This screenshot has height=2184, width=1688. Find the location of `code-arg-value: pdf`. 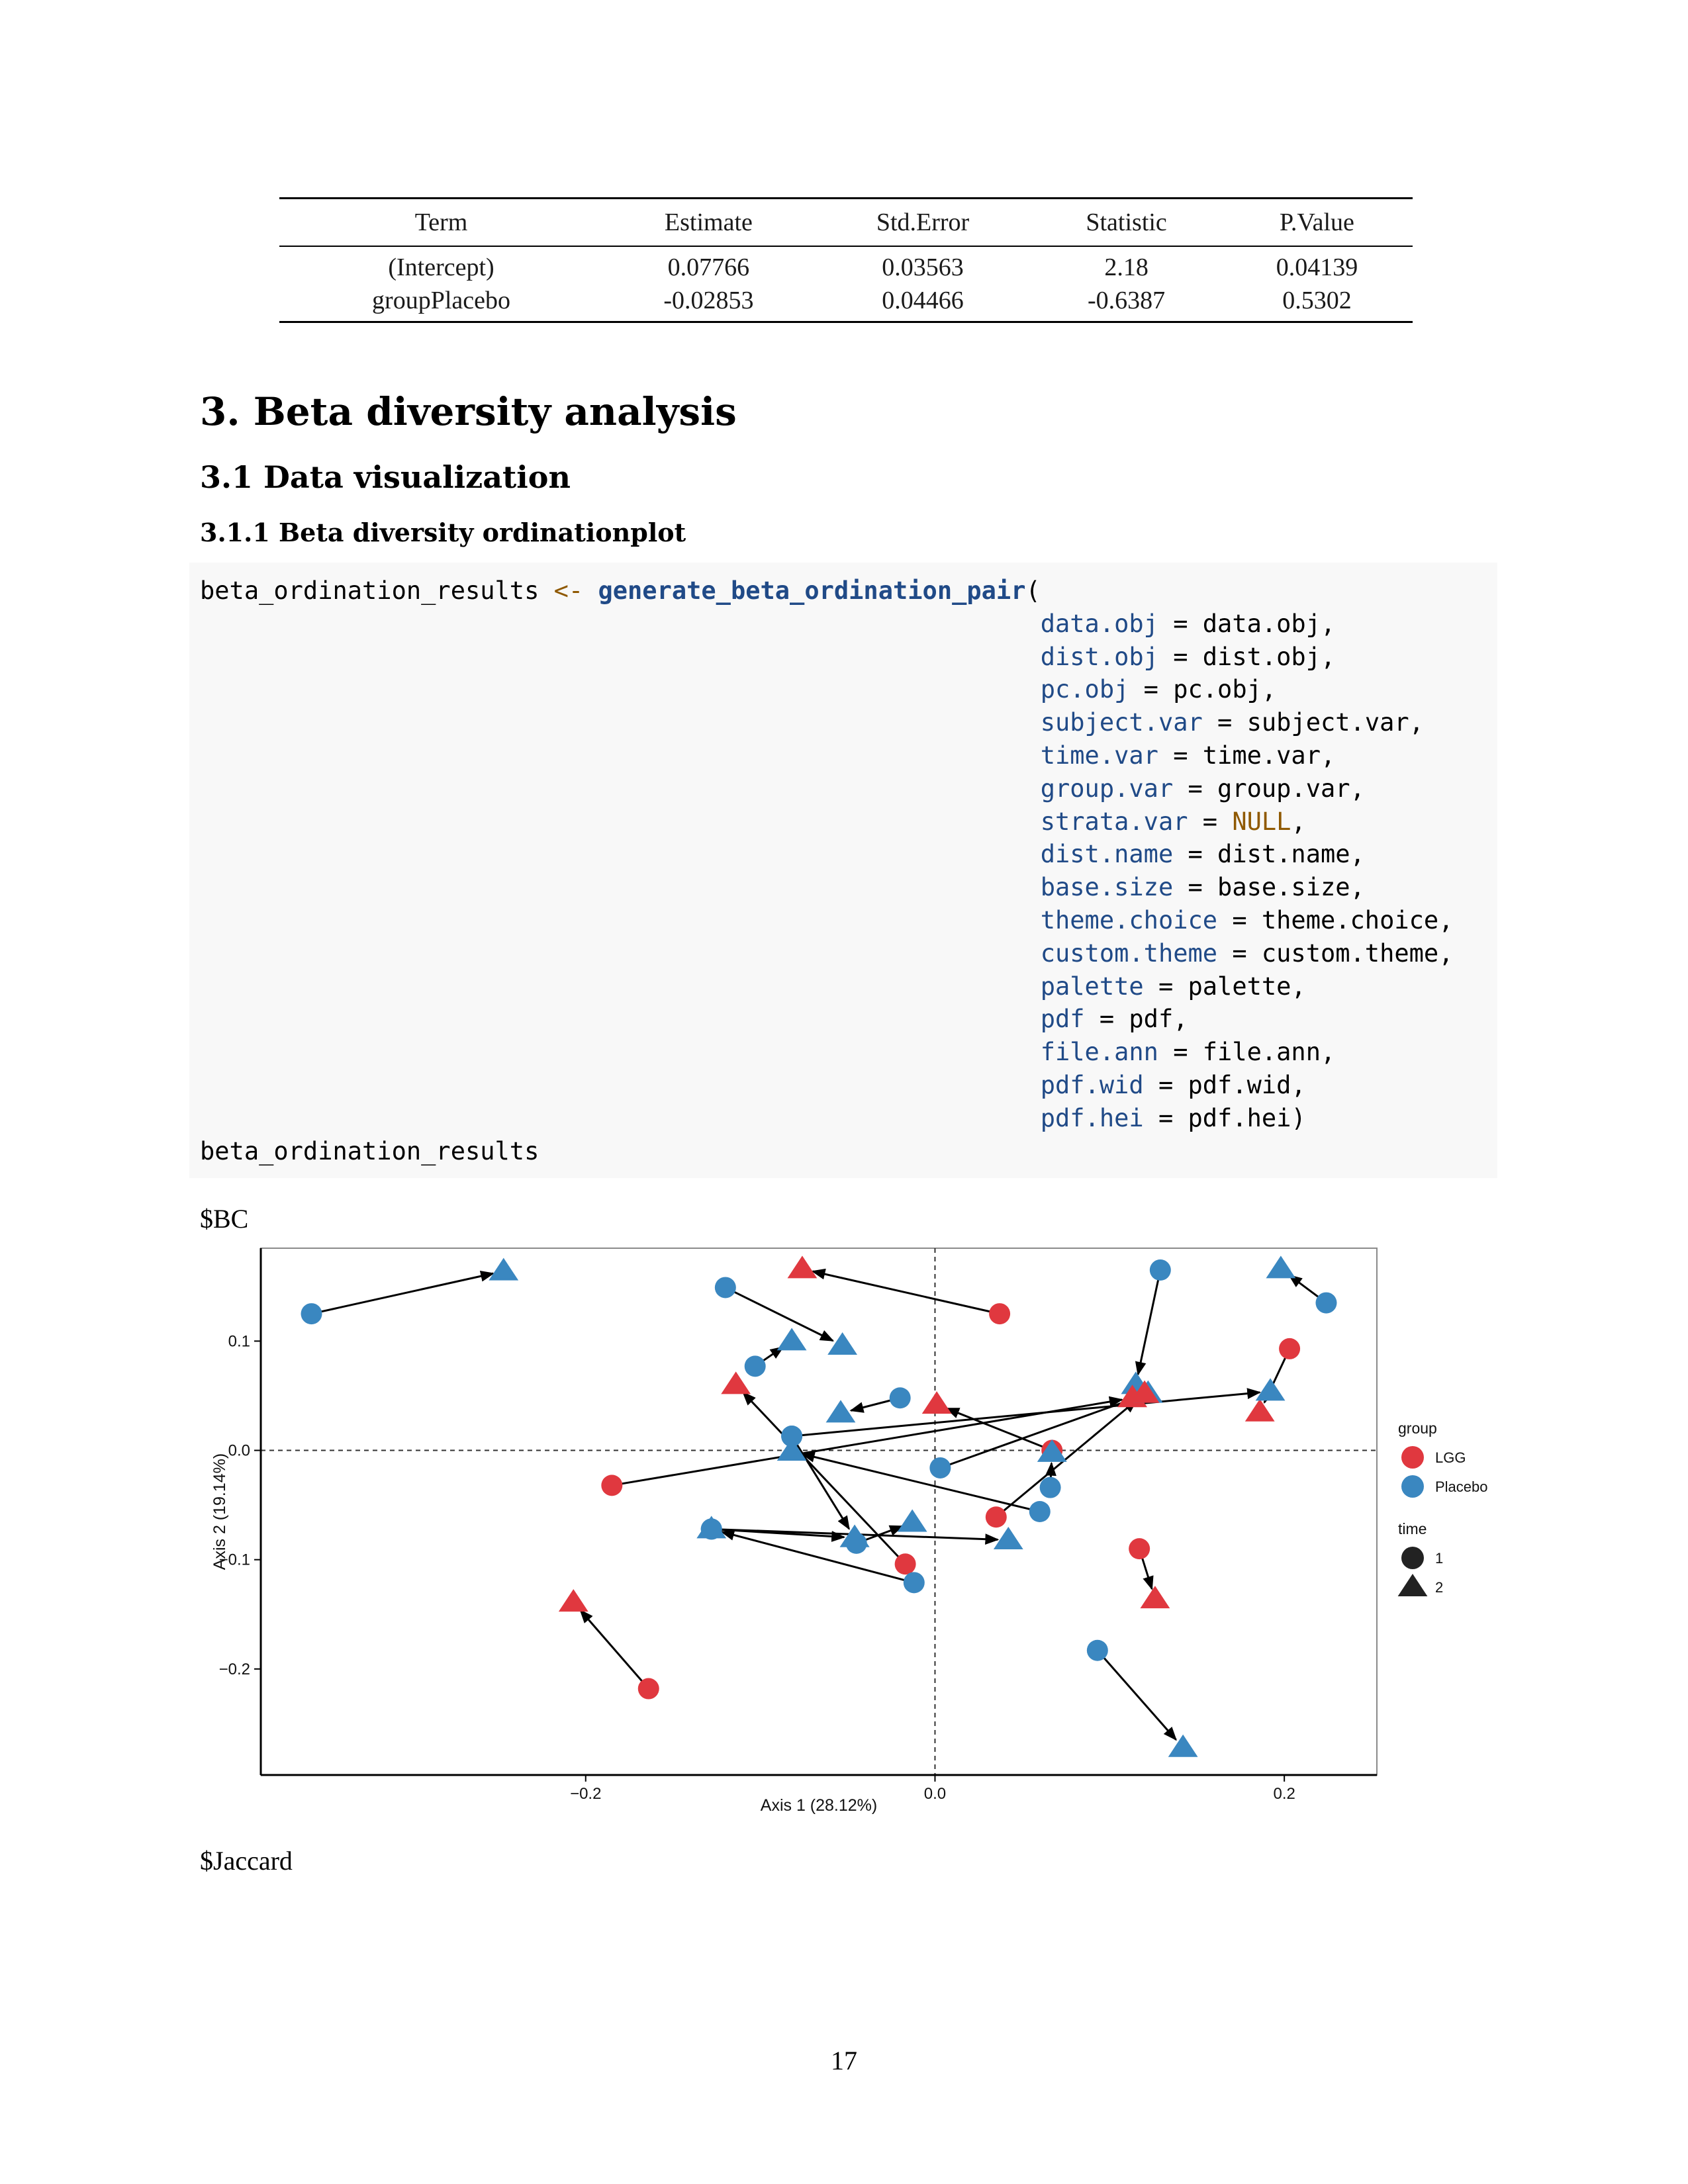

code-arg-value: pdf is located at coordinates (1151, 1020).